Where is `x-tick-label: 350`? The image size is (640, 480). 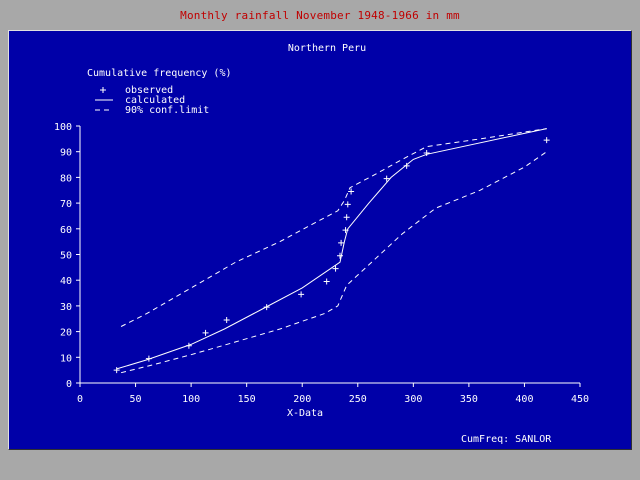
x-tick-label: 350 is located at coordinates (469, 399).